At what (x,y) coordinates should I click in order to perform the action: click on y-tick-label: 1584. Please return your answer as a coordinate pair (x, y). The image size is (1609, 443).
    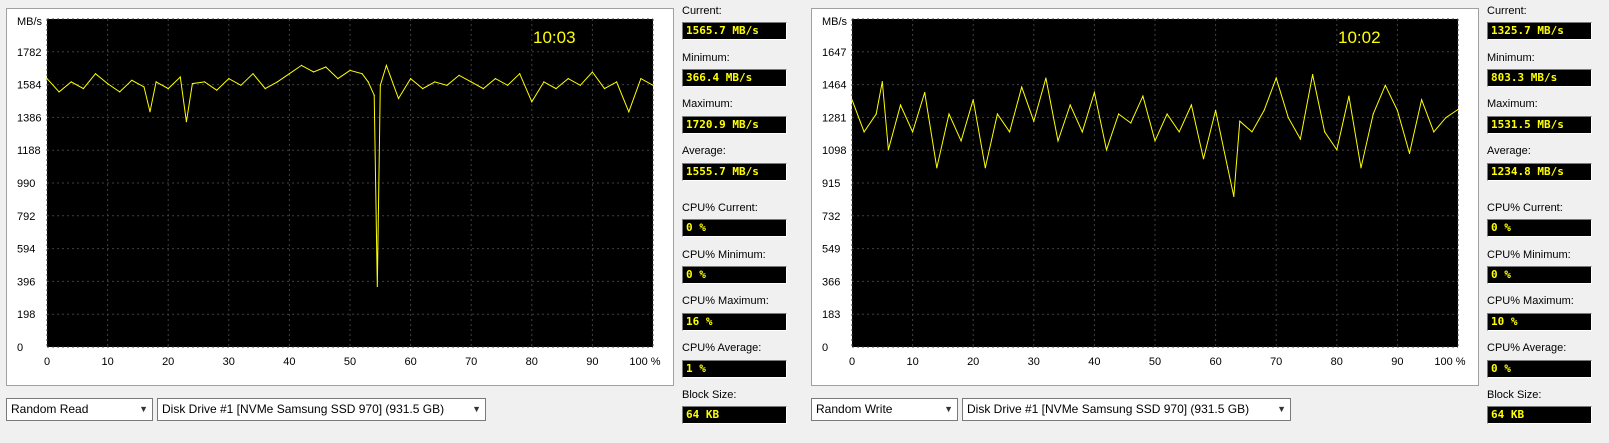
    Looking at the image, I should click on (29, 86).